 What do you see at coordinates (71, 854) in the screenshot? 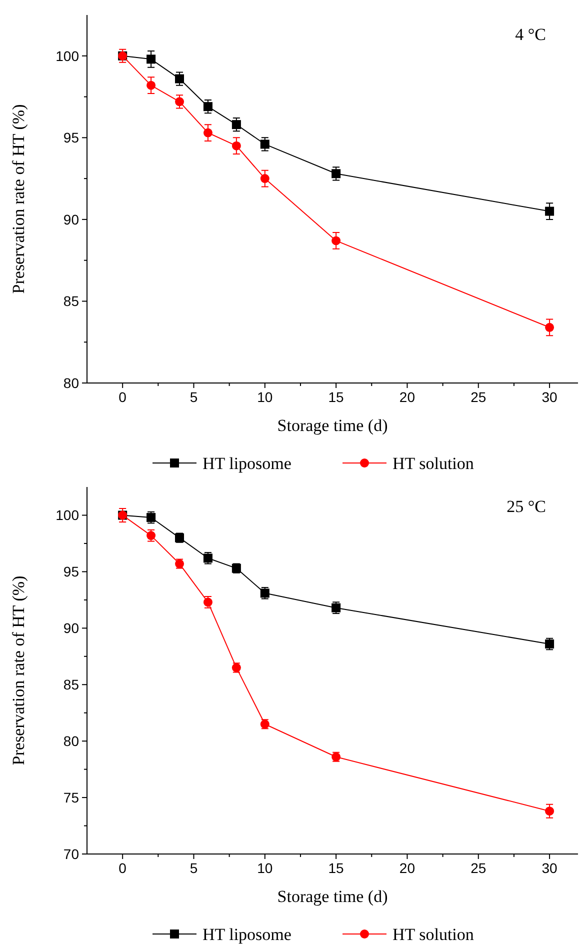
I see `y-tick-label: 70` at bounding box center [71, 854].